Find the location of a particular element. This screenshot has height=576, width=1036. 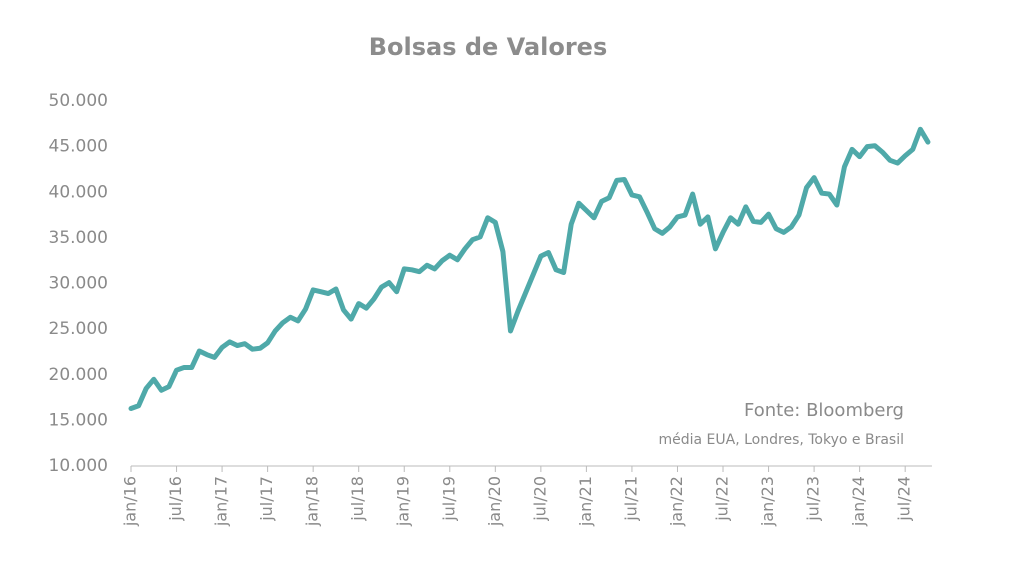

y-tick-label: 20.000 is located at coordinates (78, 375).